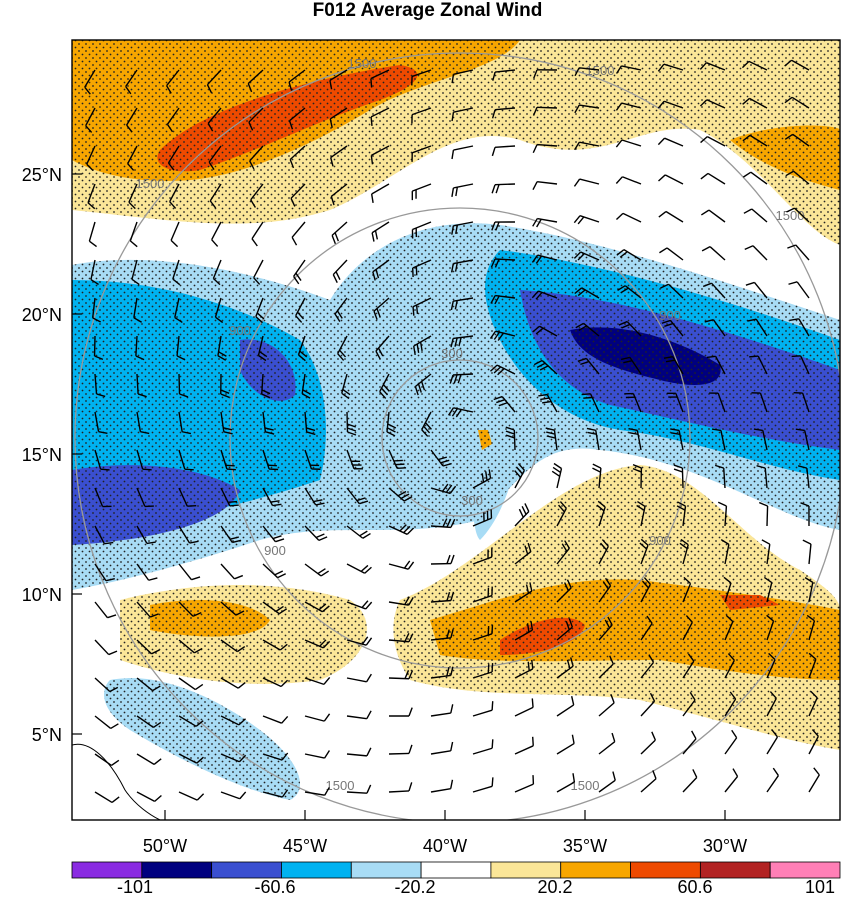 This screenshot has height=900, width=855. Describe the element at coordinates (694, 887) in the screenshot. I see `colorbar-label: 60.6` at that location.